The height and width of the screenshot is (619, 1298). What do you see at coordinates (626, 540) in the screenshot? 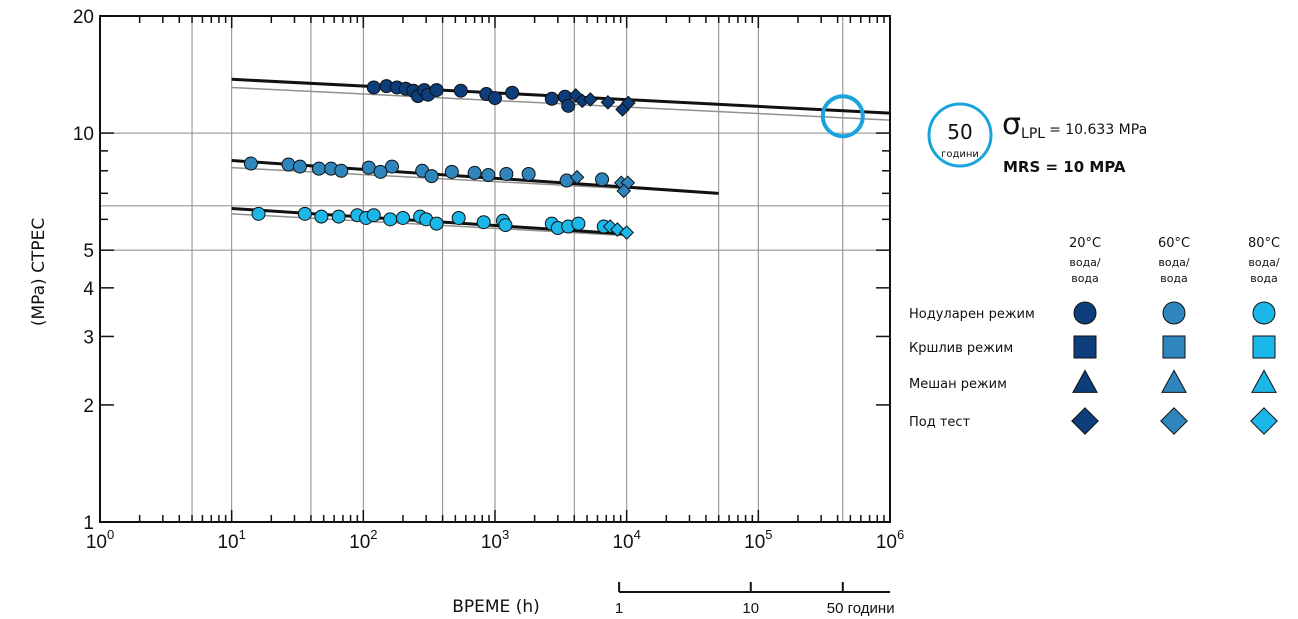
I see `x-tick-label: 10⁴` at bounding box center [626, 540].